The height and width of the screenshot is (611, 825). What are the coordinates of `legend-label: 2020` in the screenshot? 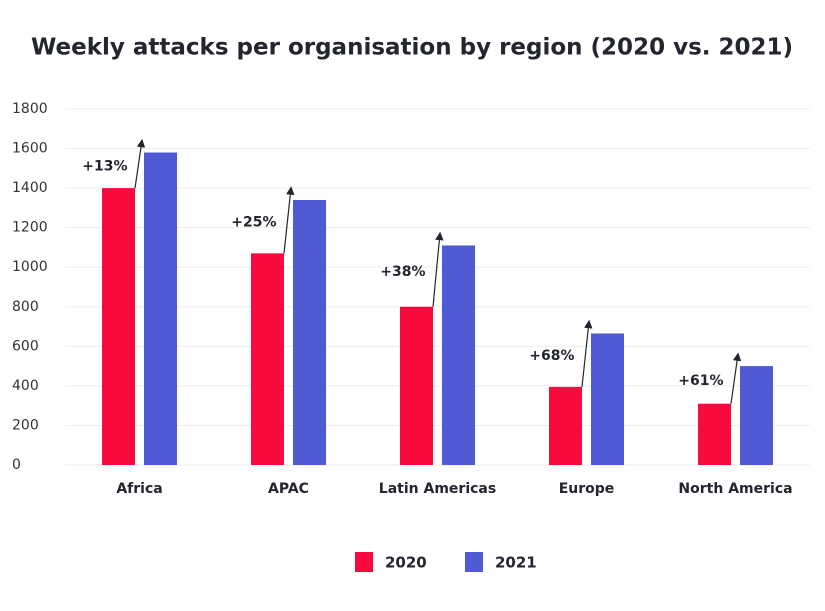 It's located at (406, 563).